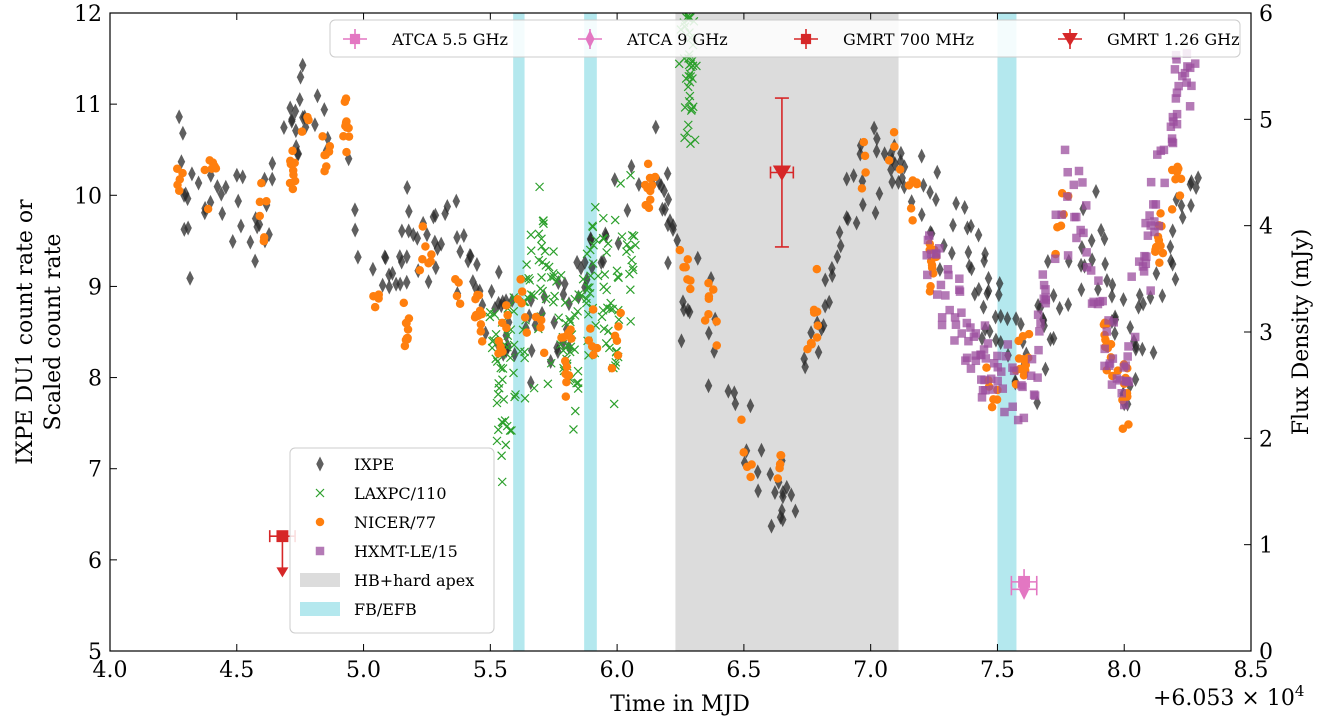 This screenshot has height=719, width=1323. Describe the element at coordinates (320, 551) in the screenshot. I see `hxmt-le-15-legend-marker` at that location.